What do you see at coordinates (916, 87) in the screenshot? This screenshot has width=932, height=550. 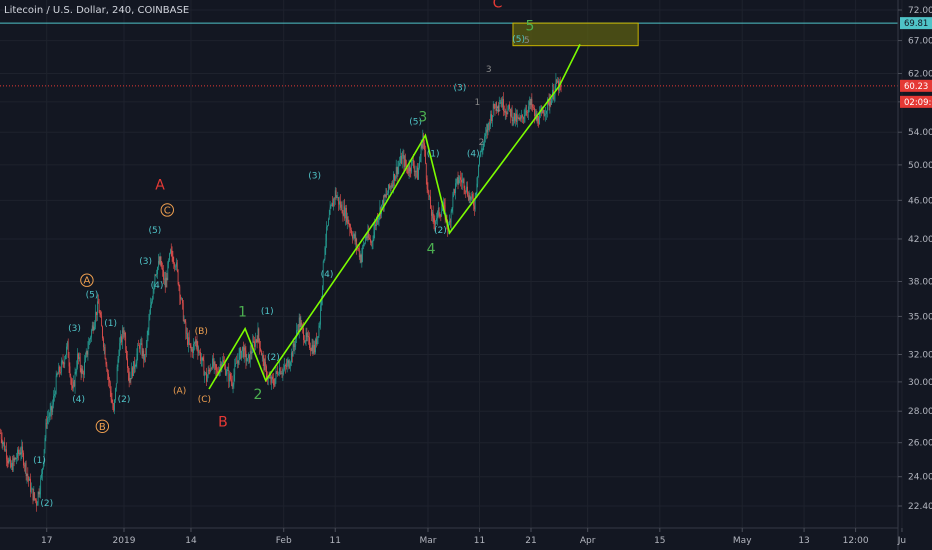 I see `price-label-badge-text: 60.23` at bounding box center [916, 87].